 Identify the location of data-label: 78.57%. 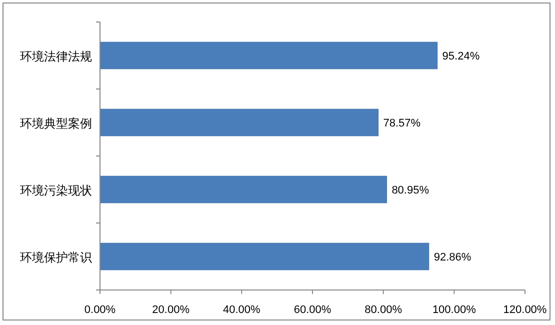
(402, 124).